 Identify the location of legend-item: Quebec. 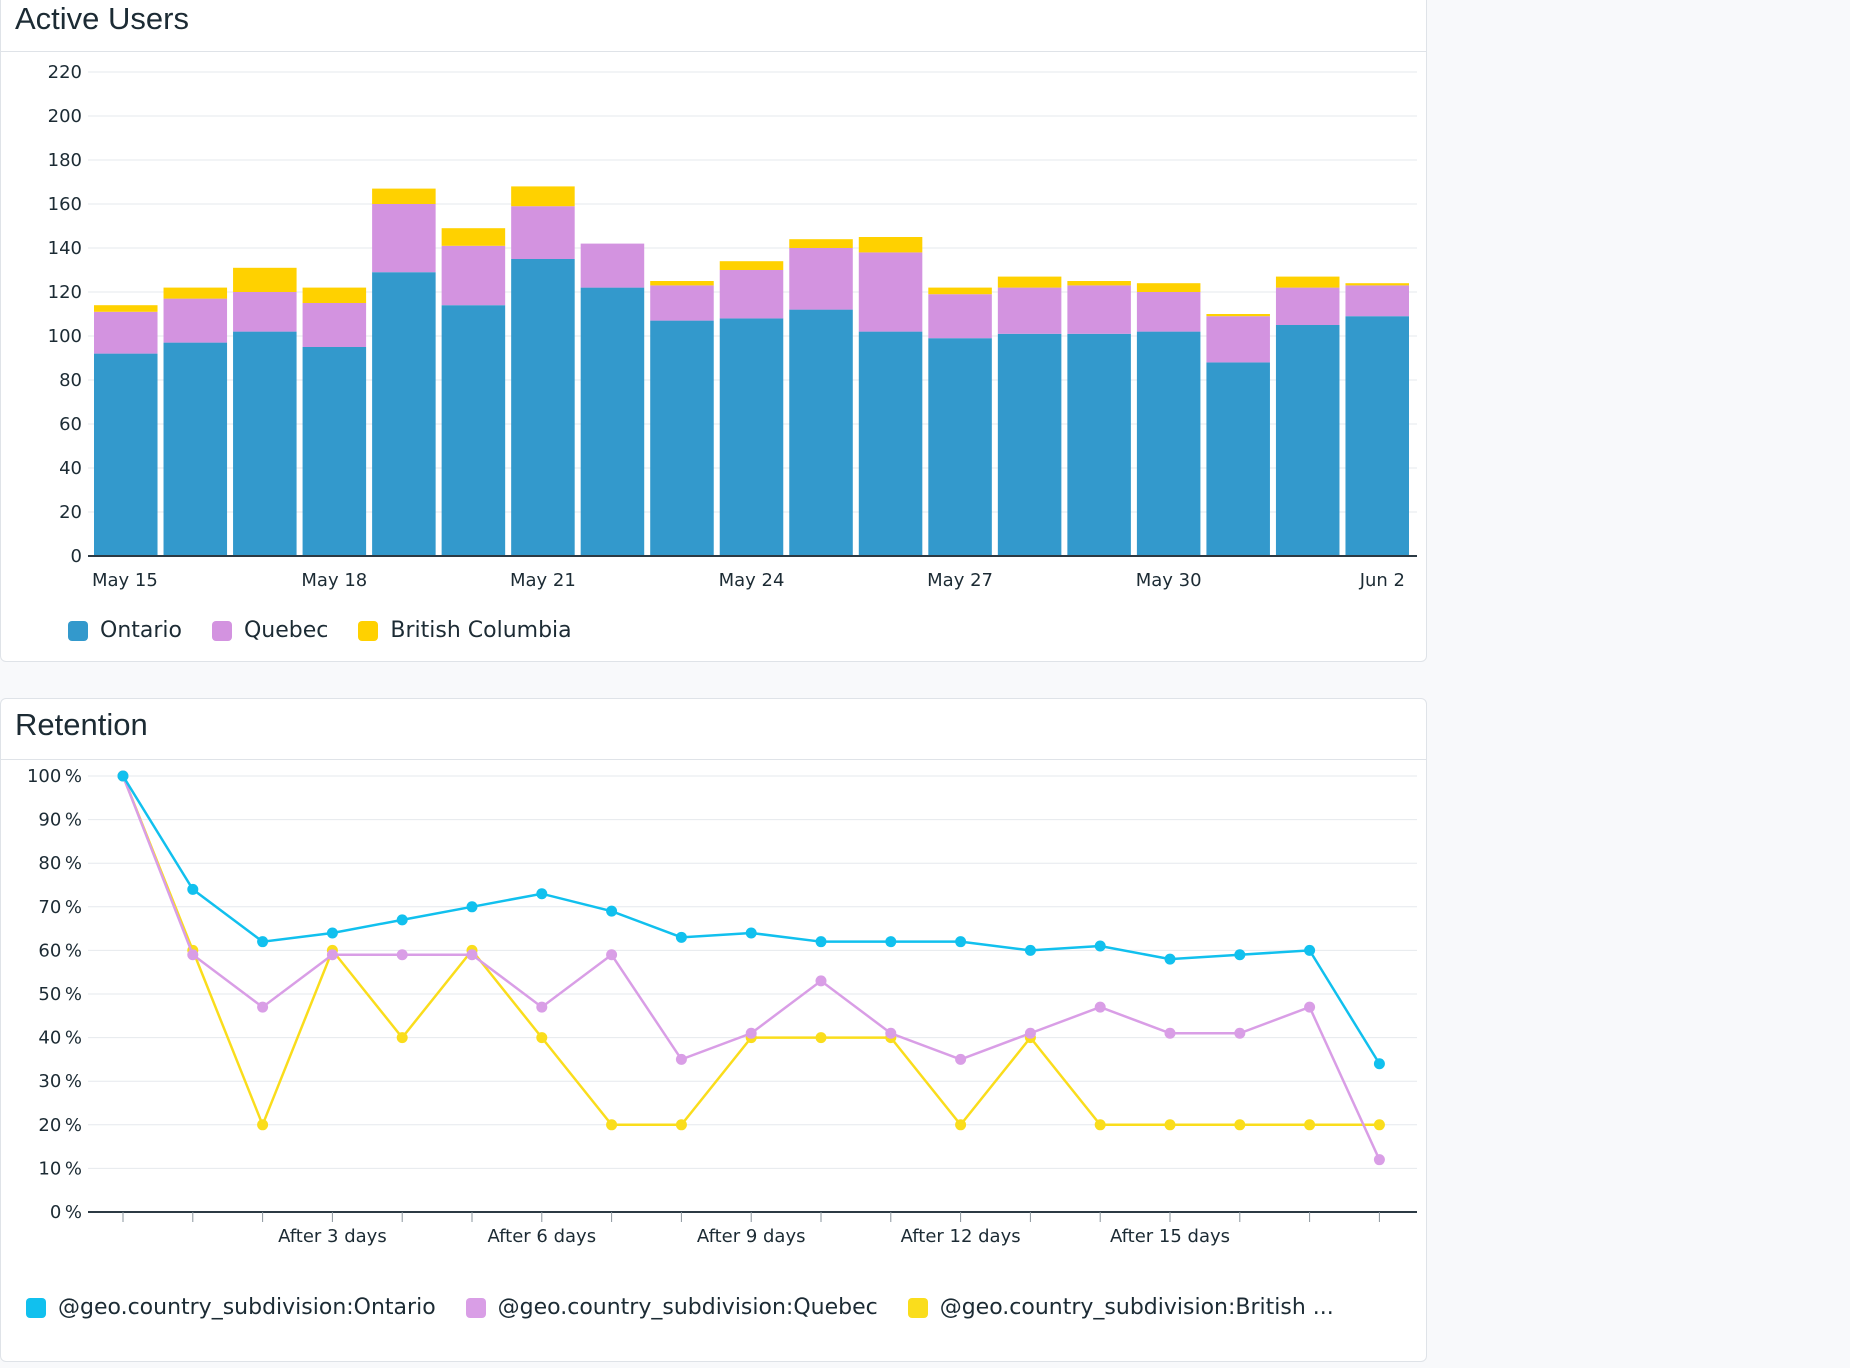
(270, 630).